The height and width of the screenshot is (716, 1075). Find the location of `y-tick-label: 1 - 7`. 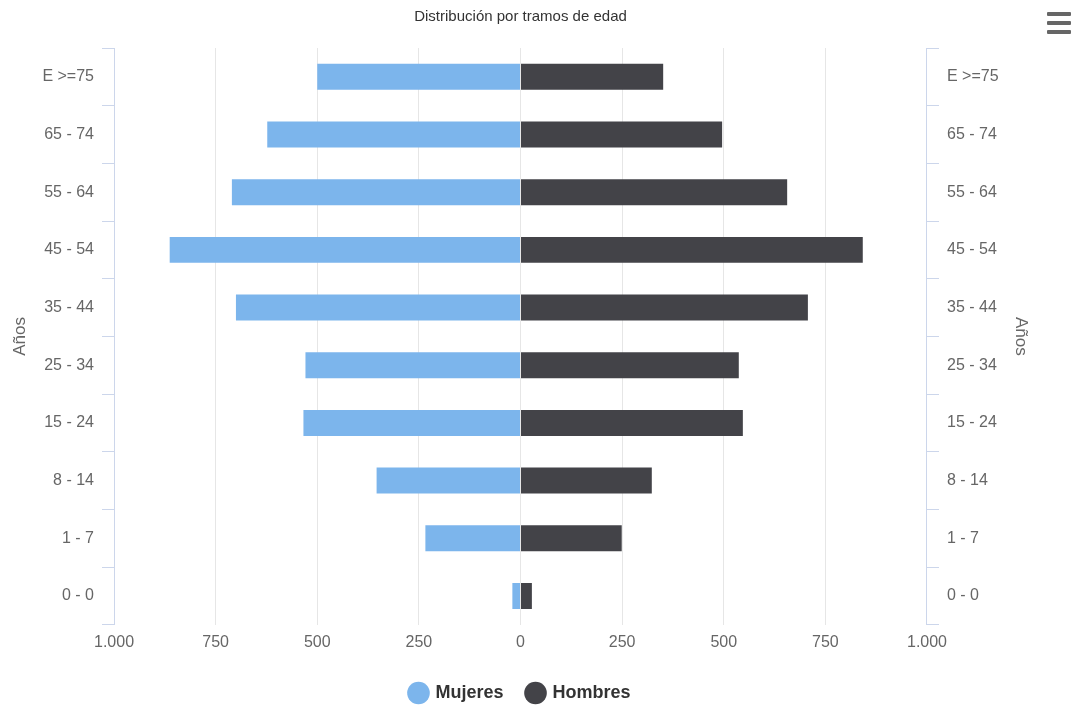

y-tick-label: 1 - 7 is located at coordinates (78, 537).